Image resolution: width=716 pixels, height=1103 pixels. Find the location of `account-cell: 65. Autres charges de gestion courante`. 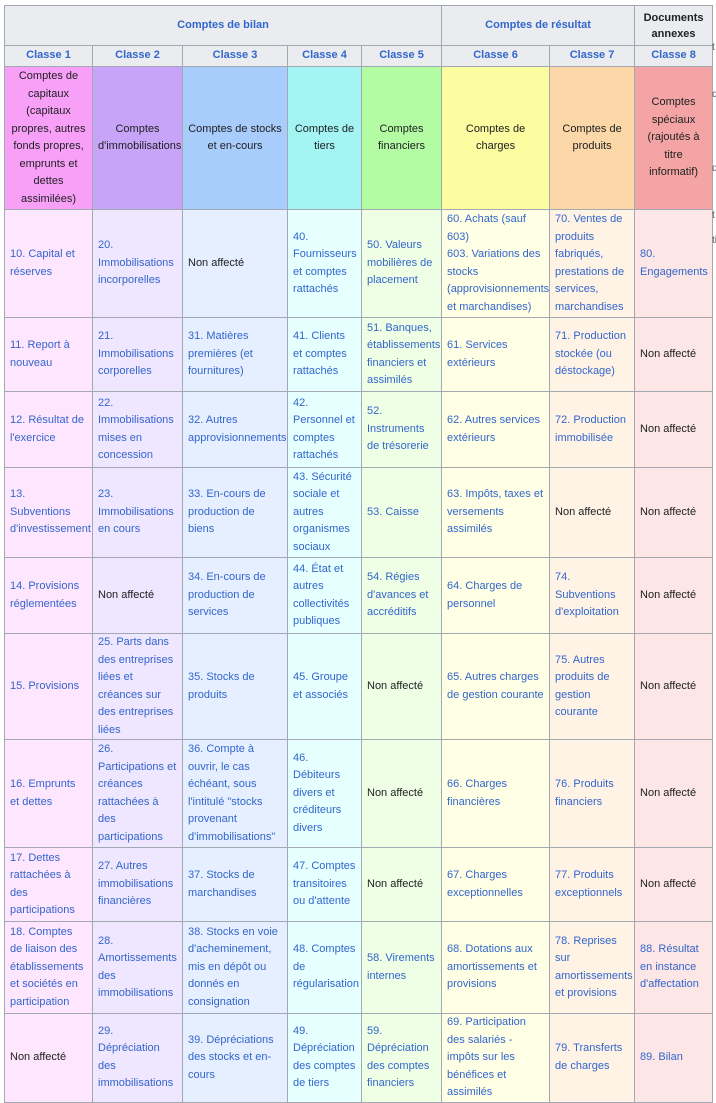

account-cell: 65. Autres charges de gestion courante is located at coordinates (496, 686).